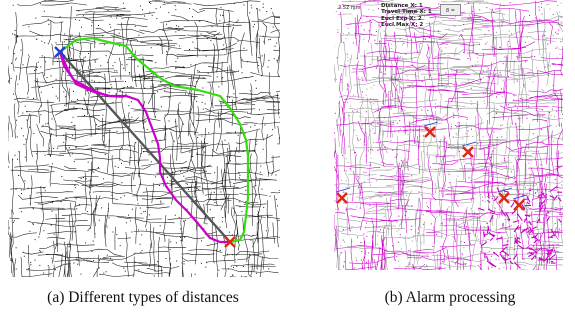 The image size is (575, 320). What do you see at coordinates (401, 18) in the screenshot?
I see `legend-eucl-exp: Eucl Exp X: 2` at bounding box center [401, 18].